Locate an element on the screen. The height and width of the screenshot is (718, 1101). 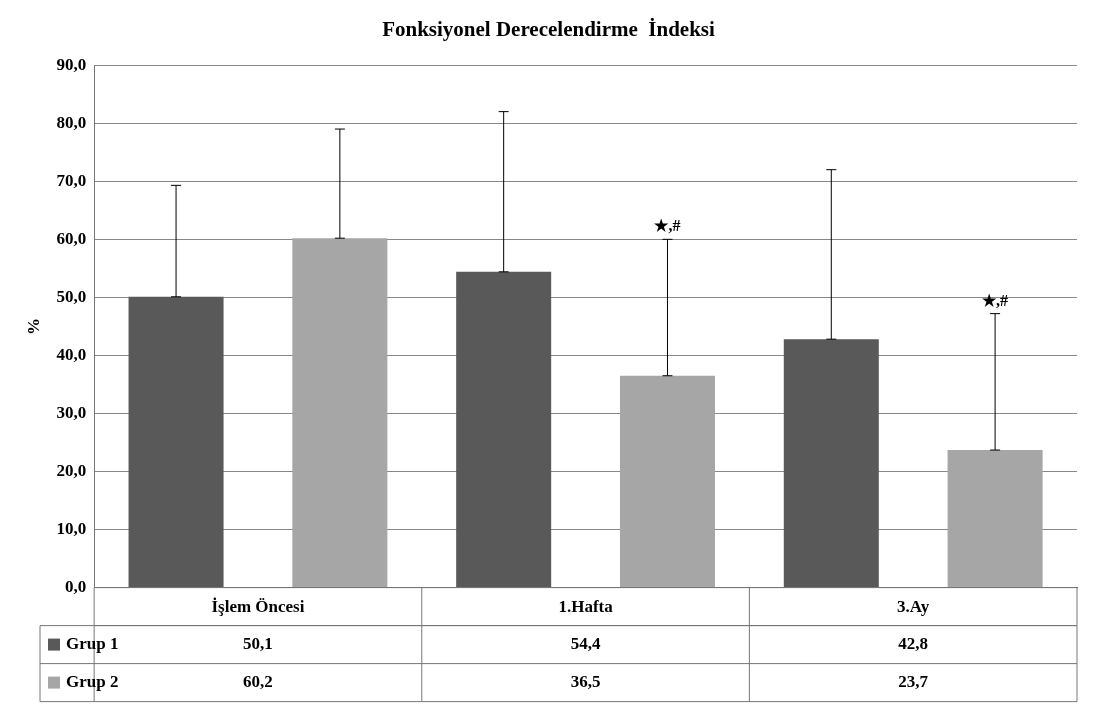
y-tick-label: 50,0 is located at coordinates (71, 296).